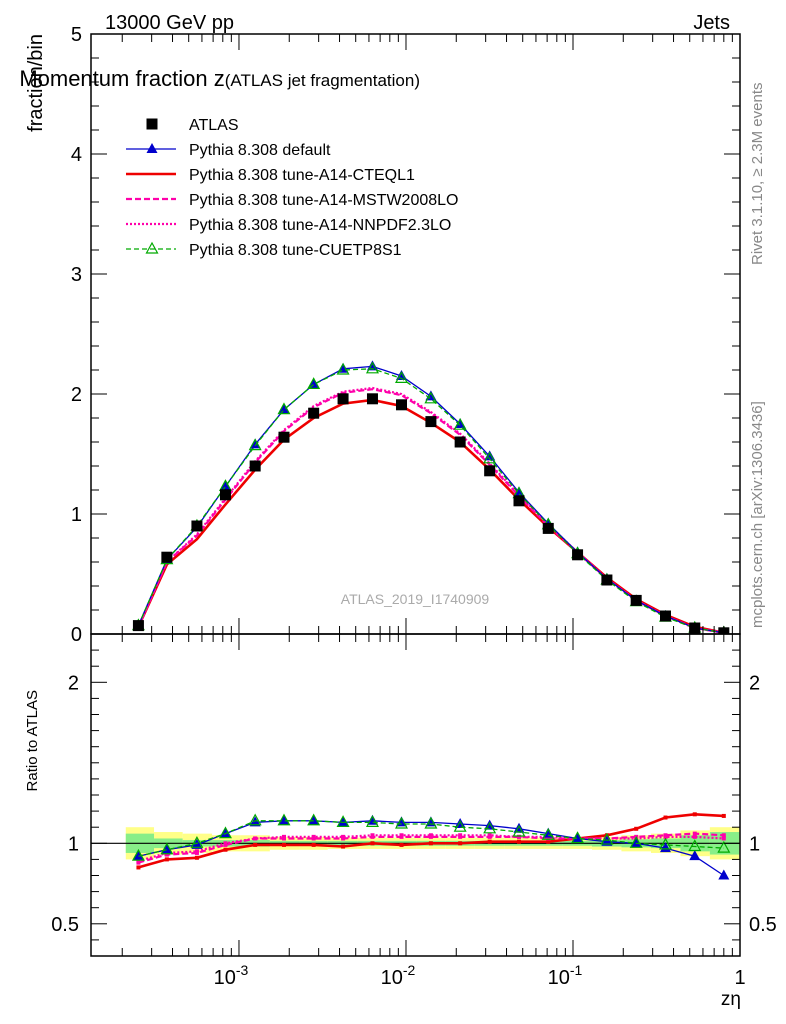 This screenshot has height=1024, width=786. What do you see at coordinates (152, 148) in the screenshot?
I see `legend-marker-pythia-8-308-default` at bounding box center [152, 148].